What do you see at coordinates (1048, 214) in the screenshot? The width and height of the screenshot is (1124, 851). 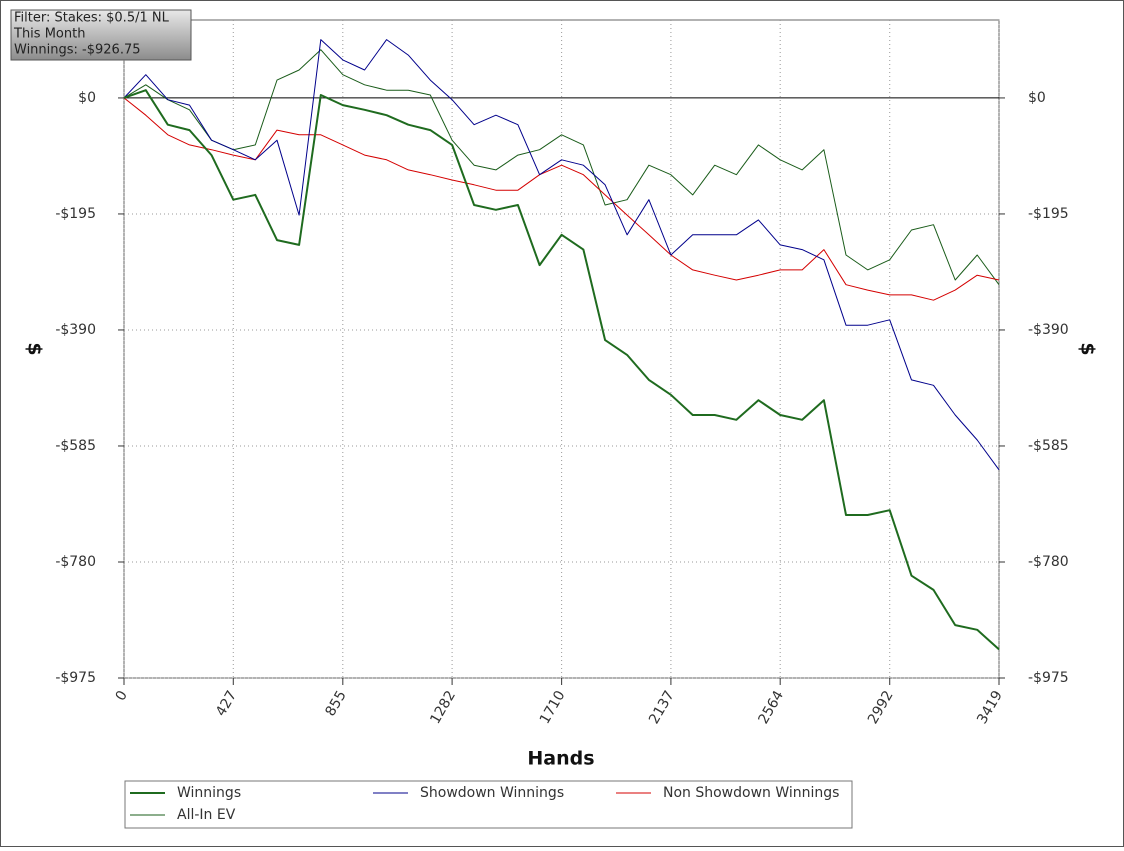 I see `y-tick-label-right: -$195` at bounding box center [1048, 214].